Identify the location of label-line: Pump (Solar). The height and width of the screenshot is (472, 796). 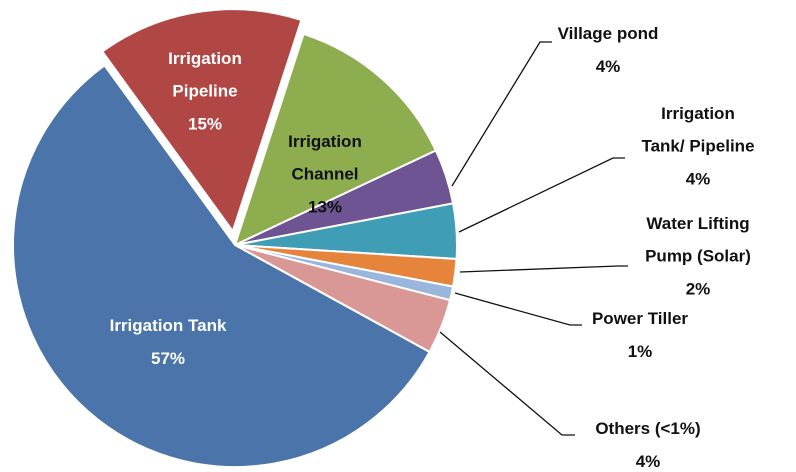
(698, 256).